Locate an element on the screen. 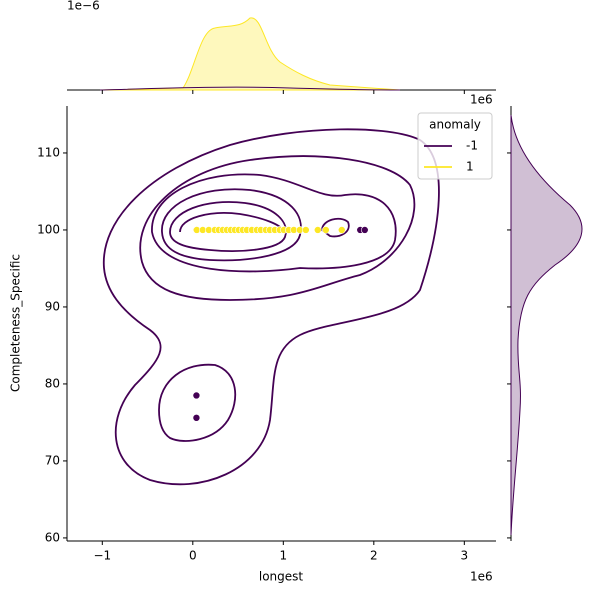  x-tick-label: 1 is located at coordinates (283, 556).